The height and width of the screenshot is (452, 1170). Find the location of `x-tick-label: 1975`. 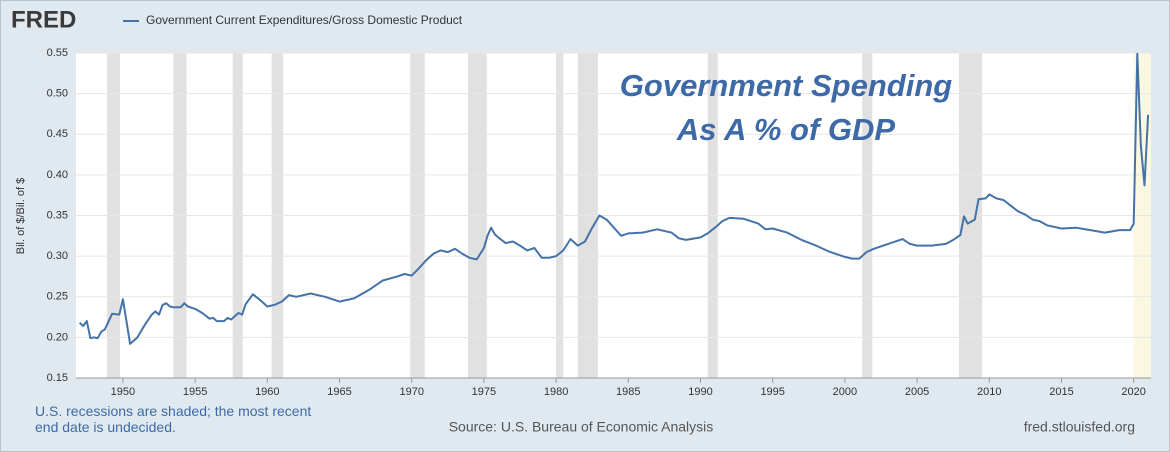

x-tick-label: 1975 is located at coordinates (484, 392).